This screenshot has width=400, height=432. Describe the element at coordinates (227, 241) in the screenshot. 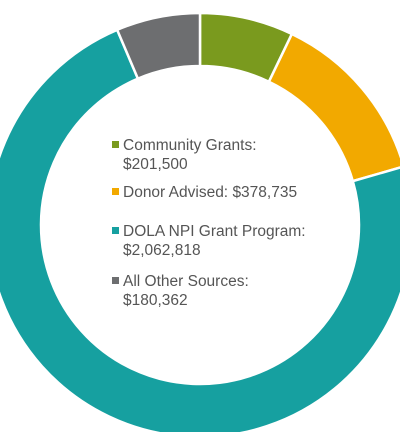

I see `legend-entry-dola-npi: DOLA NPI Grant Program: $2,062,818` at that location.